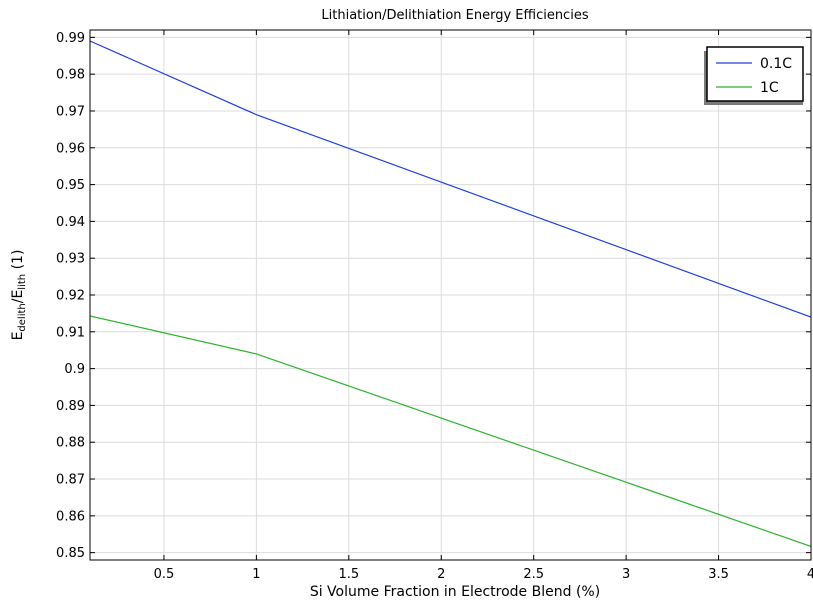  What do you see at coordinates (776, 64) in the screenshot?
I see `legend-label: 0.1C` at bounding box center [776, 64].